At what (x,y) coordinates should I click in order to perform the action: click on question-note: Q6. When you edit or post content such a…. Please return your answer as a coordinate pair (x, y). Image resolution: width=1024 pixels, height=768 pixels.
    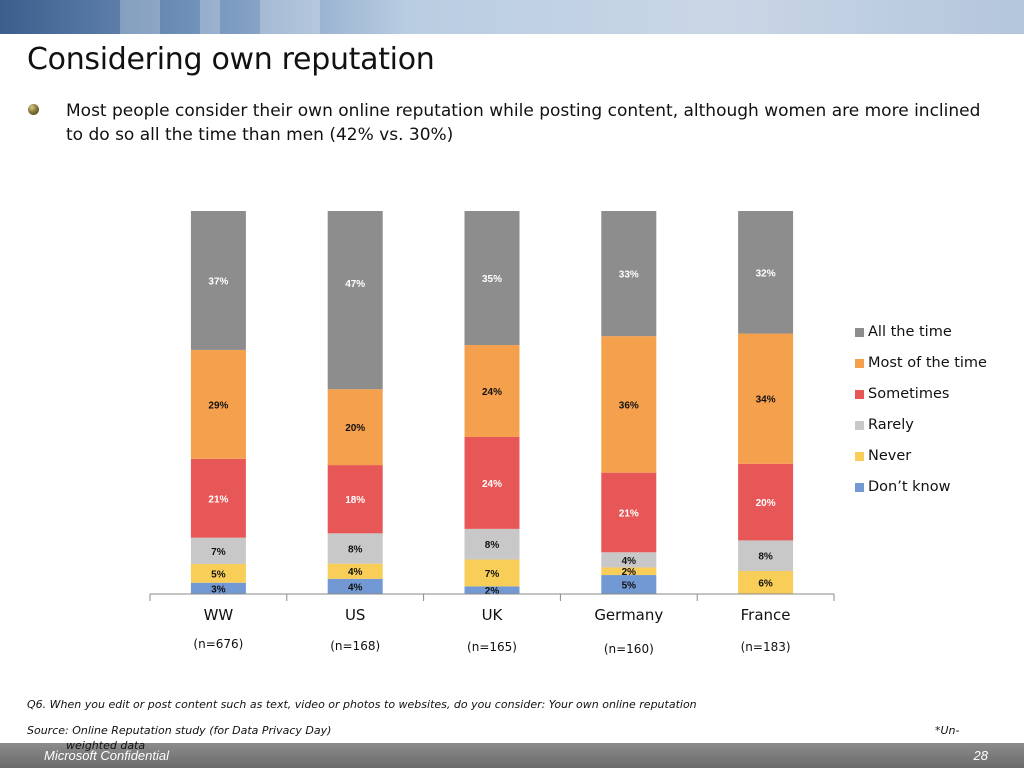
    Looking at the image, I should click on (362, 704).